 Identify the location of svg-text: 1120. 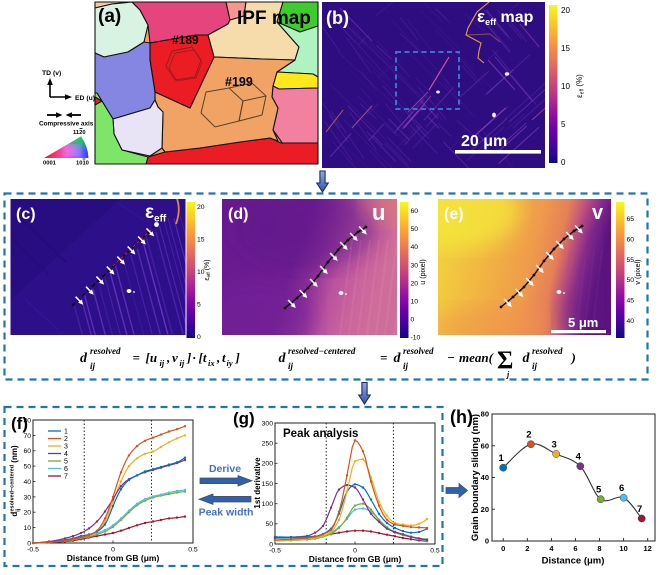
(79, 133).